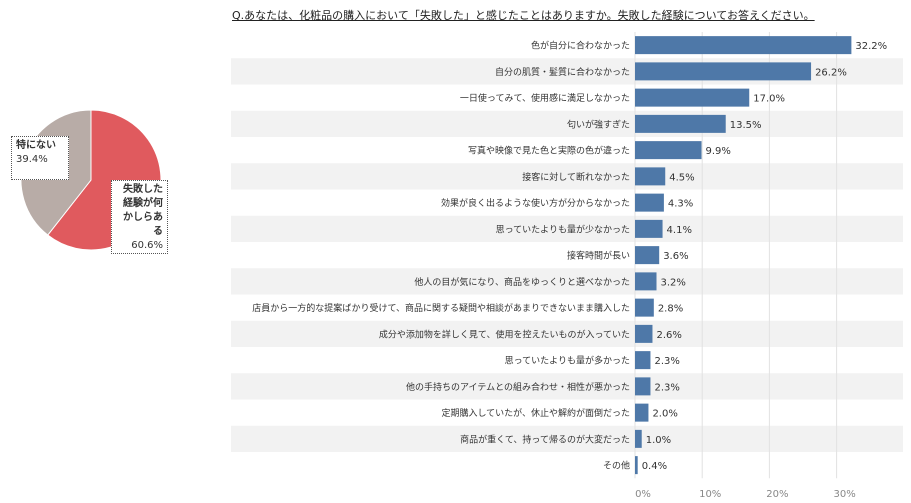  I want to click on pie-value-failed: 60.6%, so click(147, 245).